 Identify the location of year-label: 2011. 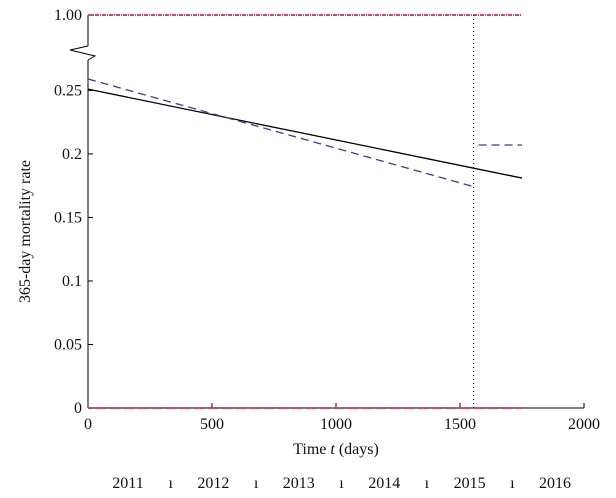
(127, 483).